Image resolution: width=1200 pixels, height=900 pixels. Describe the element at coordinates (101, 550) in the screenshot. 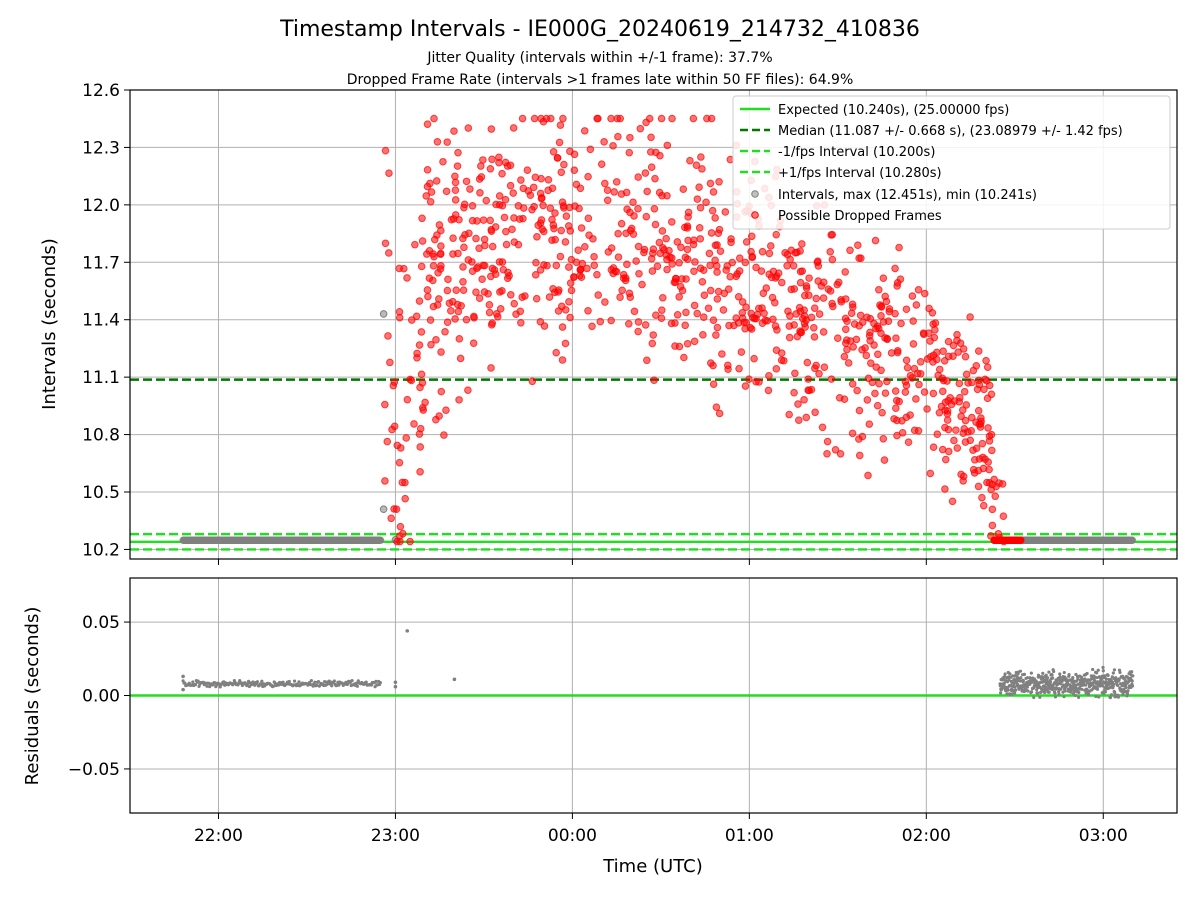

I see `intervals-y-tick-label: 10.2` at that location.